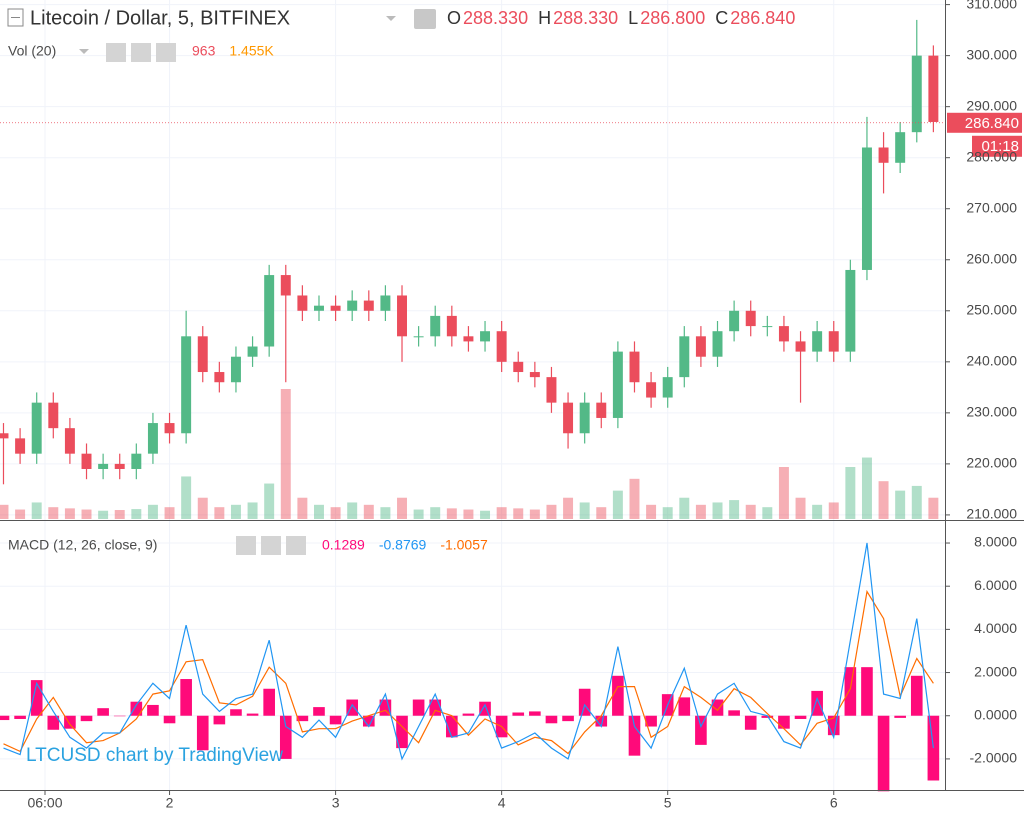 The image size is (1024, 815). What do you see at coordinates (82, 545) in the screenshot?
I see `macd-title: MACD (12, 26, close, 9)` at bounding box center [82, 545].